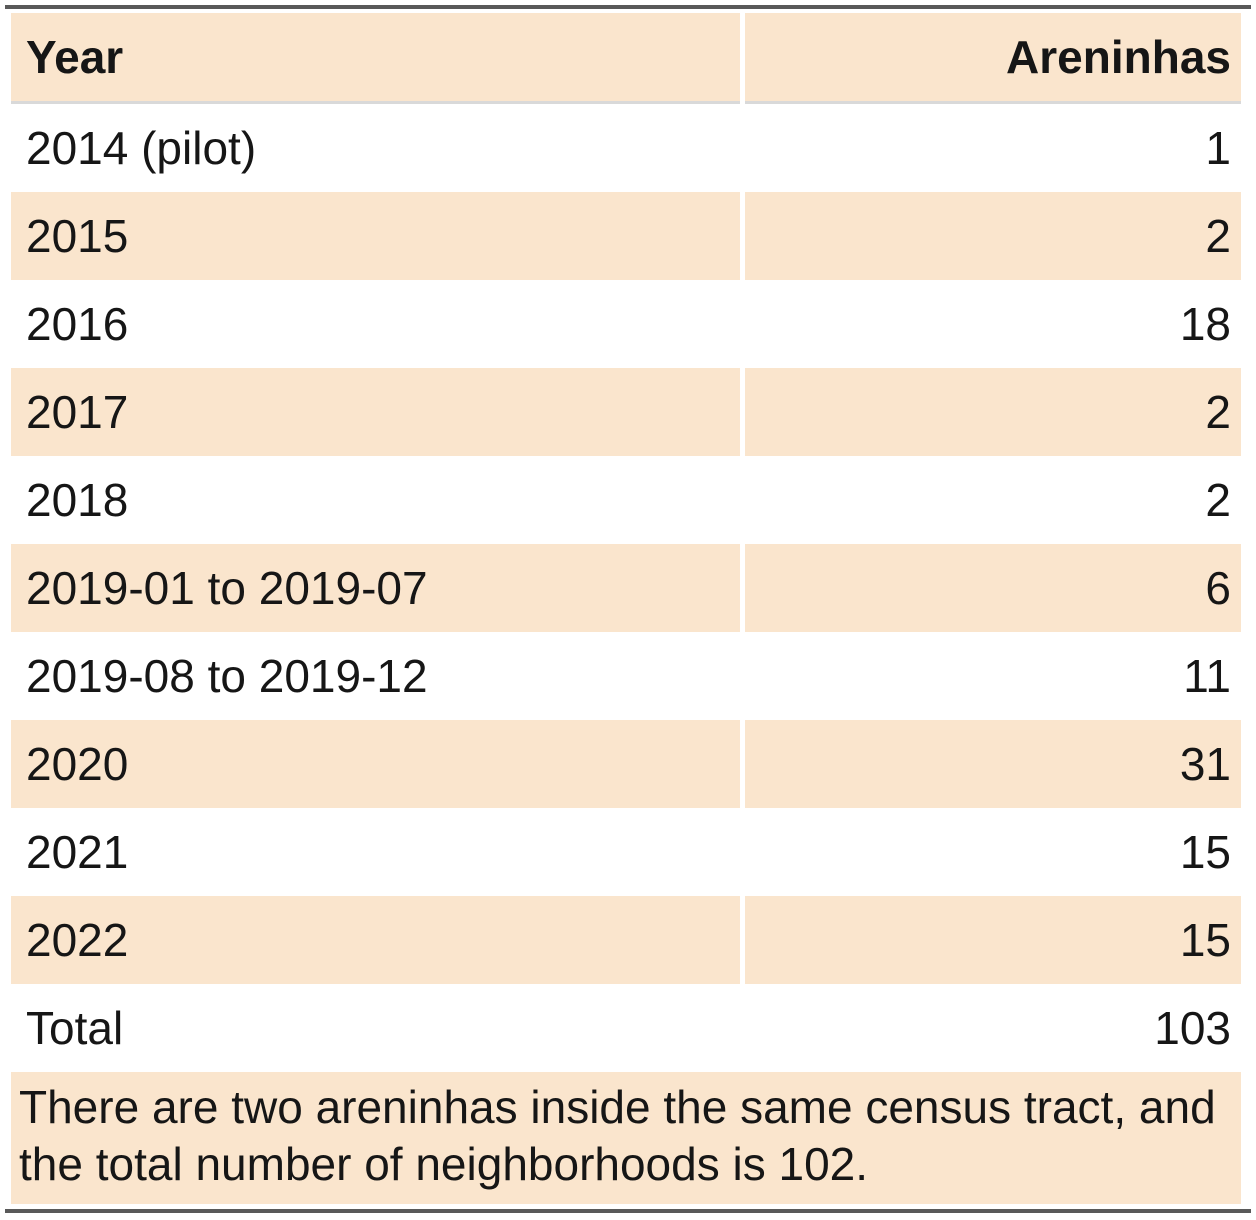 This screenshot has height=1220, width=1256. Describe the element at coordinates (993, 148) in the screenshot. I see `areninhas-cell: 1` at that location.